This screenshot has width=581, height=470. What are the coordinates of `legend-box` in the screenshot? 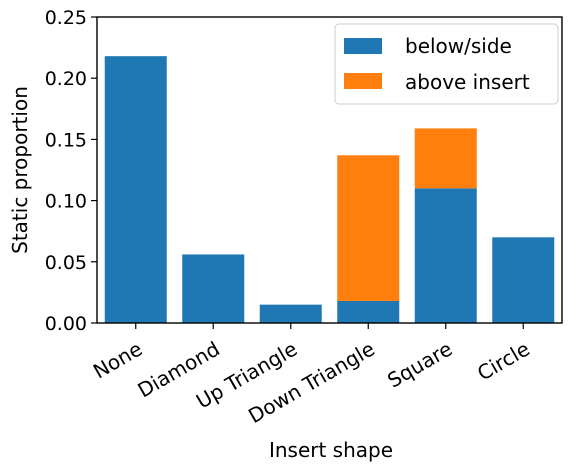 It's located at (446, 64).